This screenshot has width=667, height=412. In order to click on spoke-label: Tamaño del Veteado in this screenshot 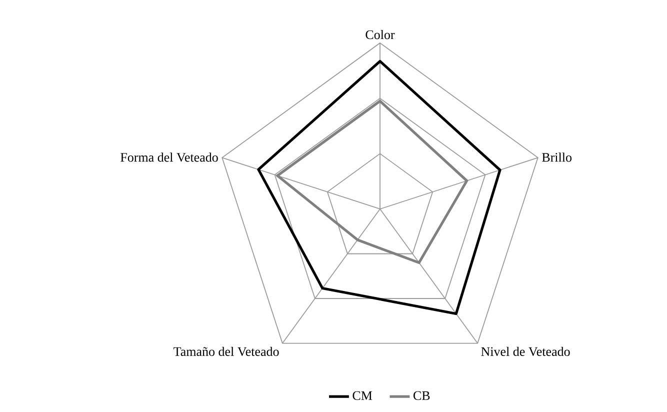, I will do `click(226, 351)`.